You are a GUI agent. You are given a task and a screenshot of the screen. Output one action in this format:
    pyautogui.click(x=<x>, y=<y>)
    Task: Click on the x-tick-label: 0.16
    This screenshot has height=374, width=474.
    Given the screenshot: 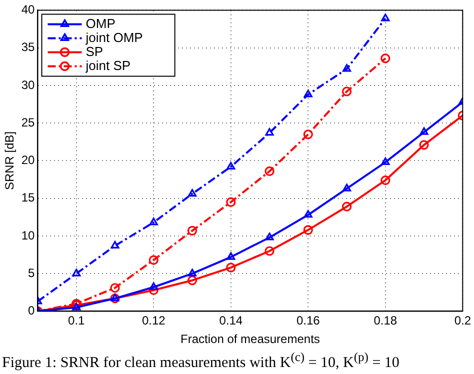 What is the action you would take?
    pyautogui.click(x=308, y=321)
    